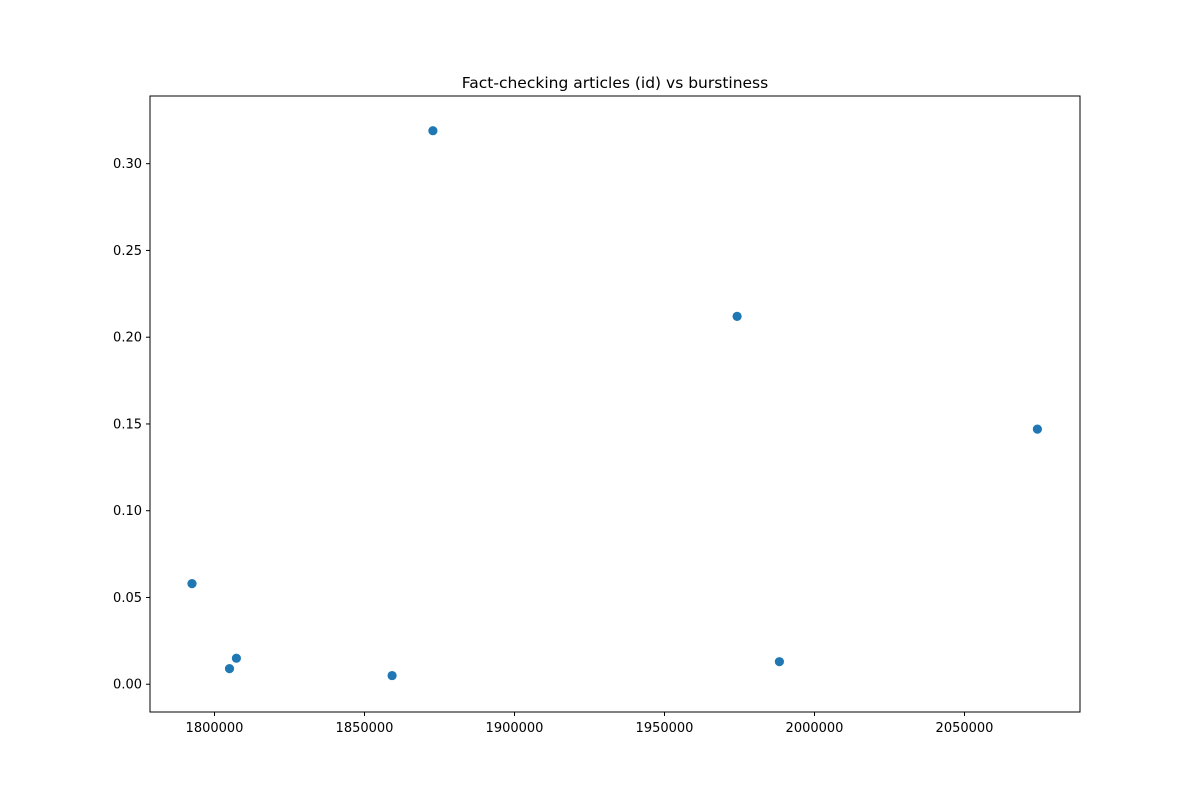  I want to click on x-tick-label: 1900000, so click(515, 728).